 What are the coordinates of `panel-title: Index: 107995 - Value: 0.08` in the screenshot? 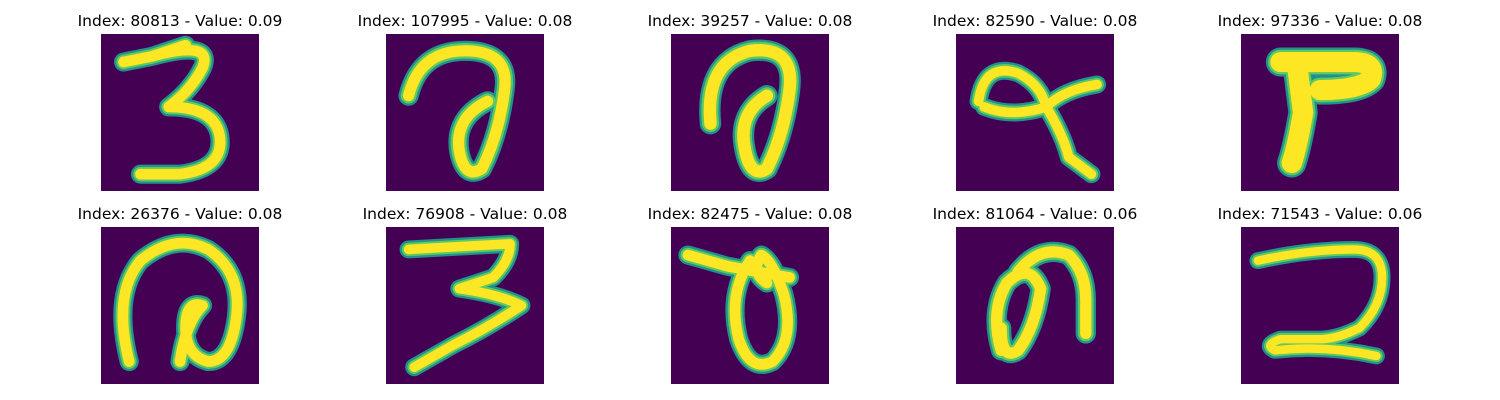 It's located at (465, 21).